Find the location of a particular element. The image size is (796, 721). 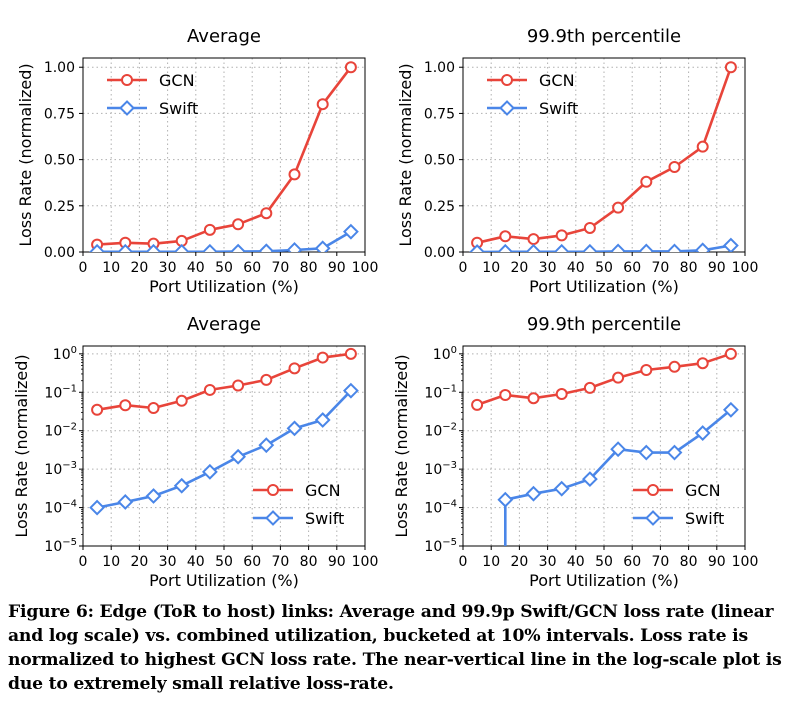

x-tick-label: 20 is located at coordinates (139, 268).